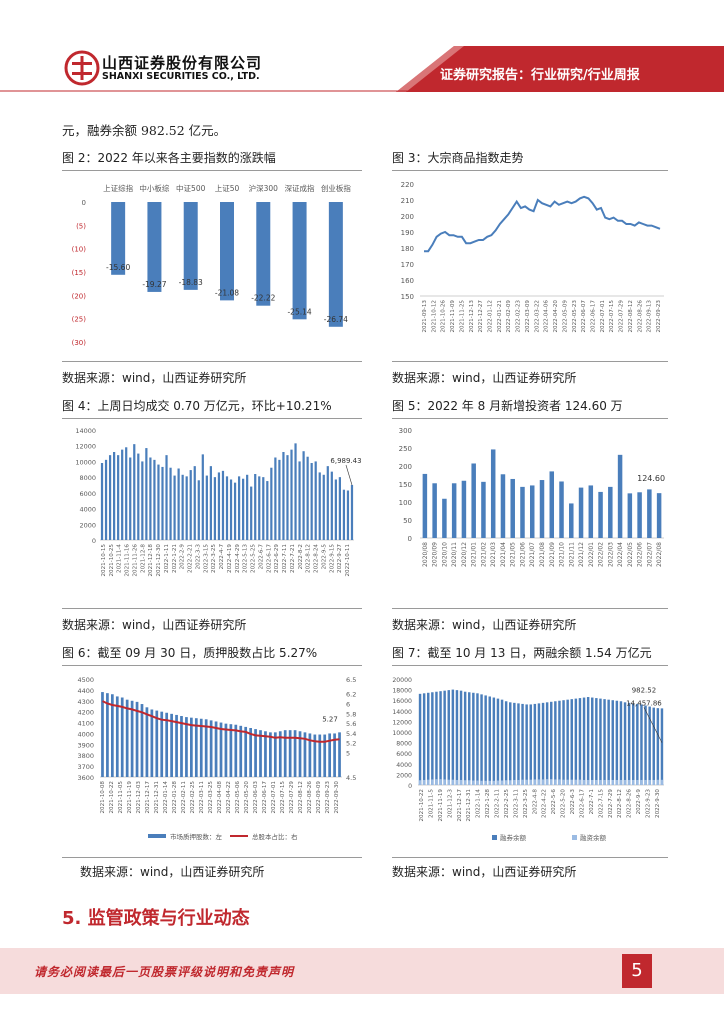 The image size is (724, 1024). Describe the element at coordinates (212, 857) in the screenshot. I see `figure-6-bottom-rule` at that location.